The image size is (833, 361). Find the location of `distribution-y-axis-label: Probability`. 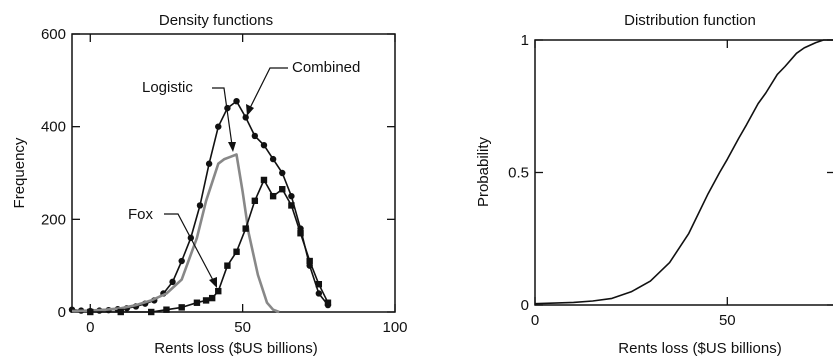

distribution-y-axis-label: Probability is located at coordinates (483, 171).